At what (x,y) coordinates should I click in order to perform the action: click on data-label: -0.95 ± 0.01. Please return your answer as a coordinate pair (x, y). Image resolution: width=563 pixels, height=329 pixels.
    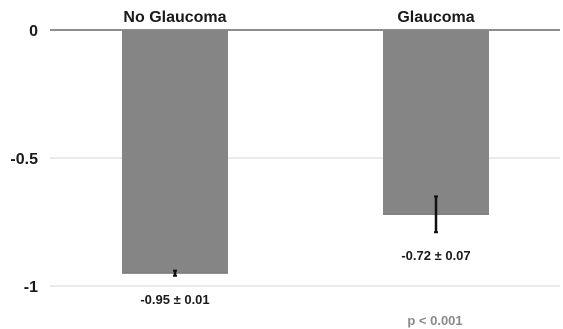
    Looking at the image, I should click on (174, 299).